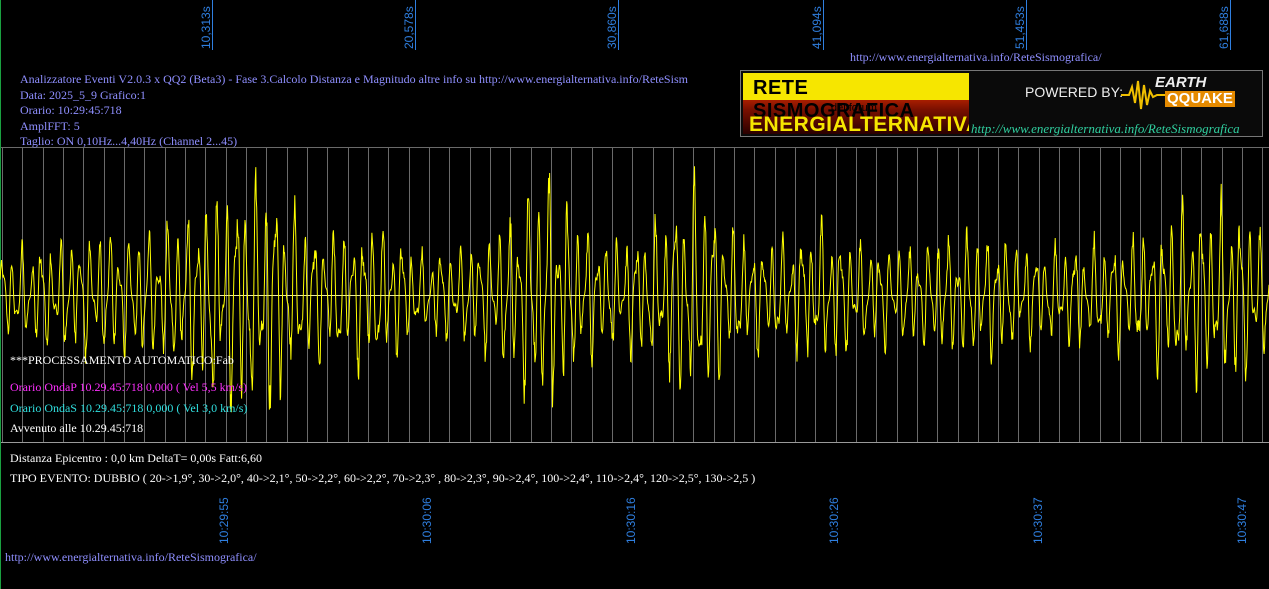 The height and width of the screenshot is (589, 1269). Describe the element at coordinates (1200, 98) in the screenshot. I see `logo-brand-qquake: QQUAKE` at that location.